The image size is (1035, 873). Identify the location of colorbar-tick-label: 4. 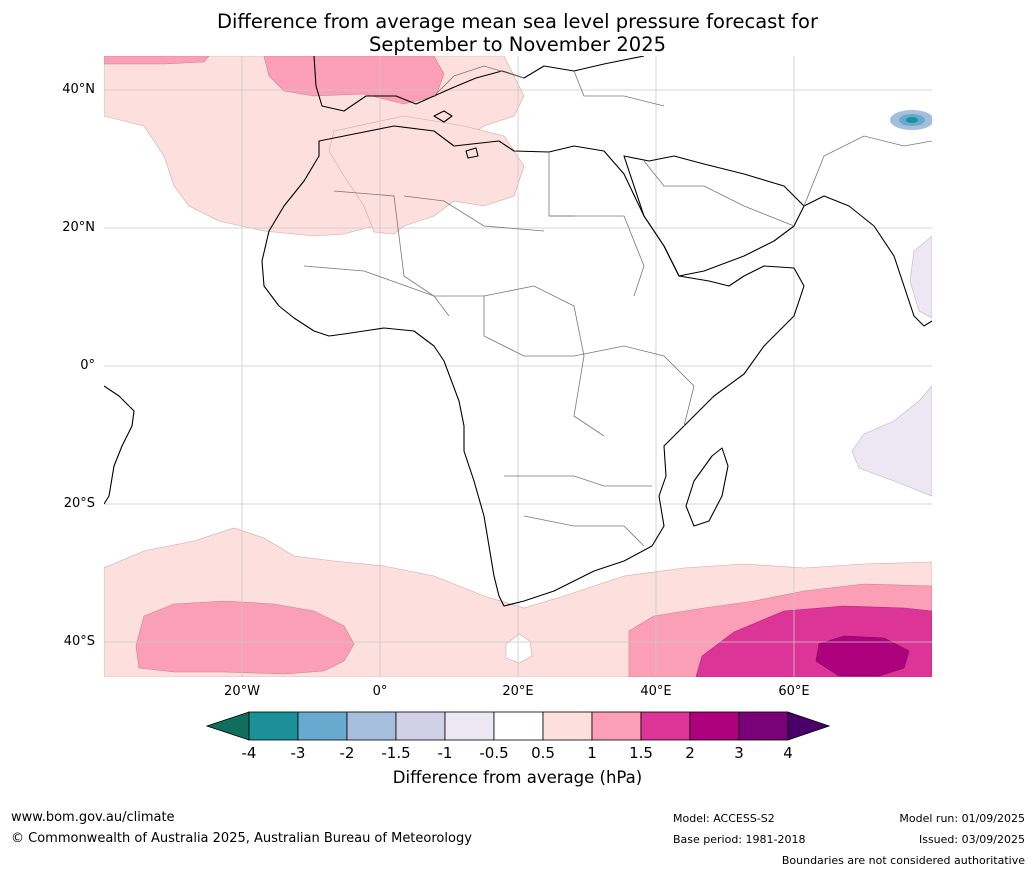
(788, 753).